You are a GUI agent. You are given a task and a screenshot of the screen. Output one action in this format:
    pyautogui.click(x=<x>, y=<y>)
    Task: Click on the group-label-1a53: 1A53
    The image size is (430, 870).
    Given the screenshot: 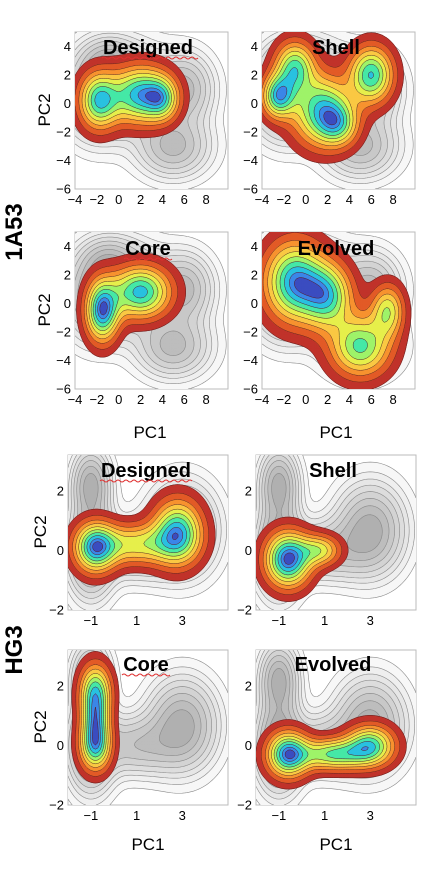 What is the action you would take?
    pyautogui.click(x=14, y=231)
    